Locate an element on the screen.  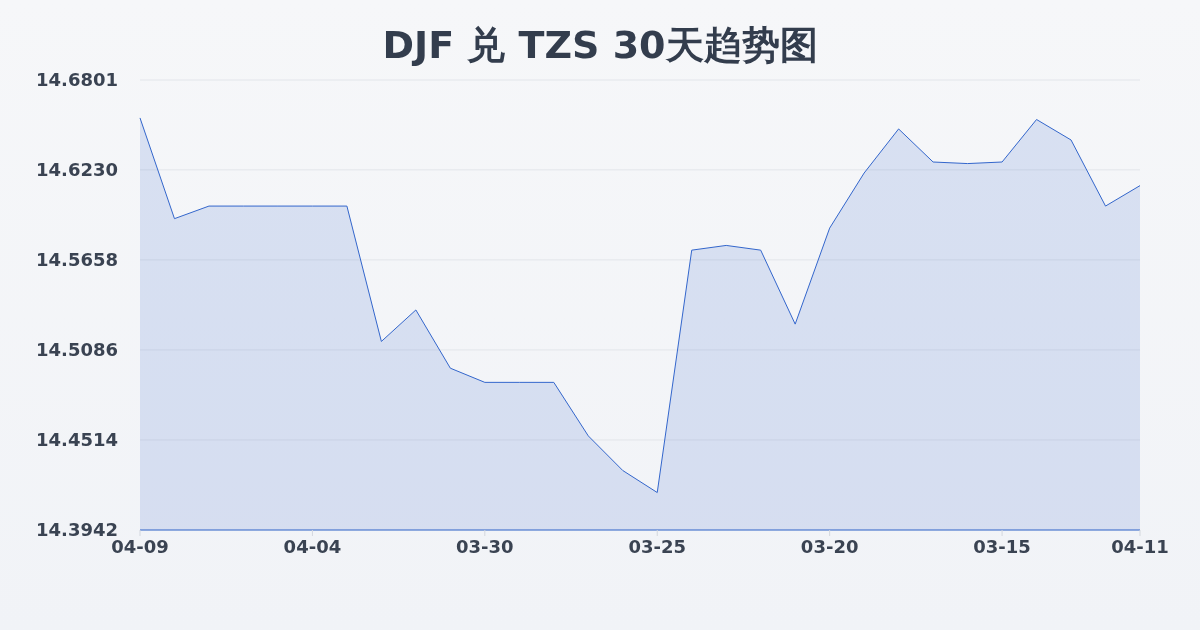
y-tick-label: 14.6801 is located at coordinates (77, 80).